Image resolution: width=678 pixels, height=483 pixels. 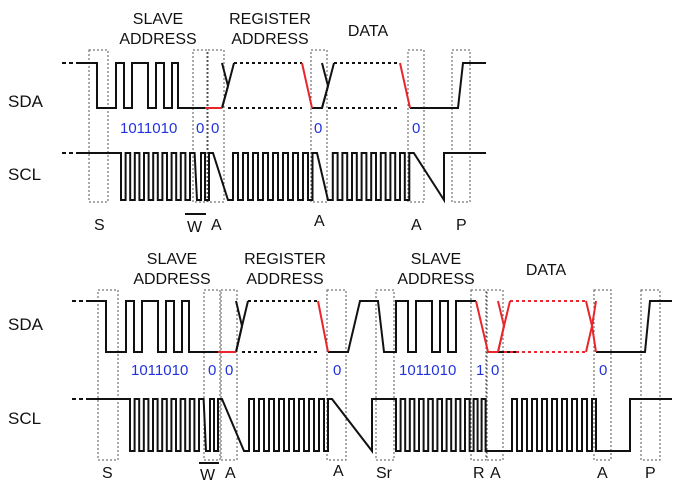 I want to click on read-markers: S W A A Sr R A A P, so click(x=379, y=473).